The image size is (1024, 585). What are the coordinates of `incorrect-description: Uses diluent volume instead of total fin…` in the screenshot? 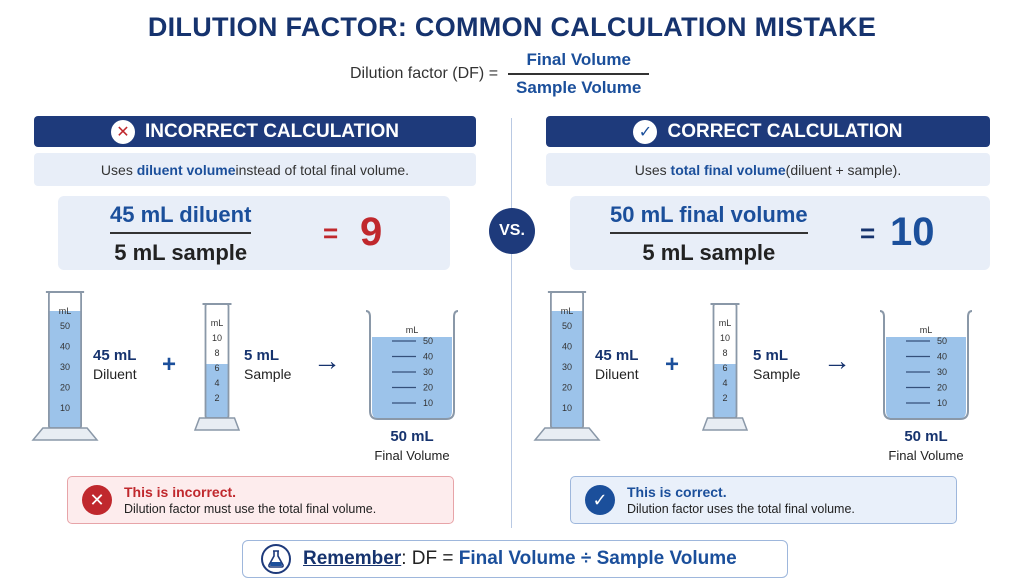 It's located at (255, 169).